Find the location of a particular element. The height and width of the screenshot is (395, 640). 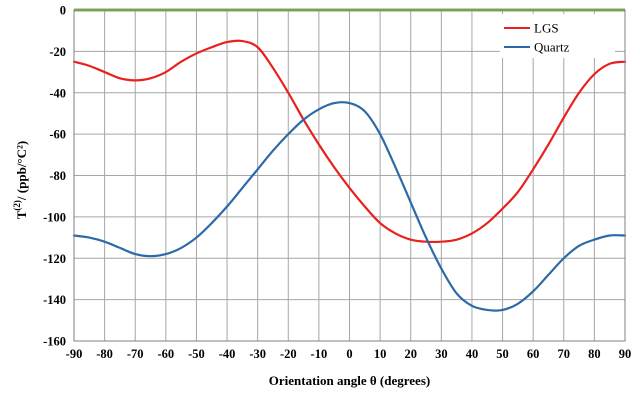

x-tick-label: -90 is located at coordinates (74, 354).